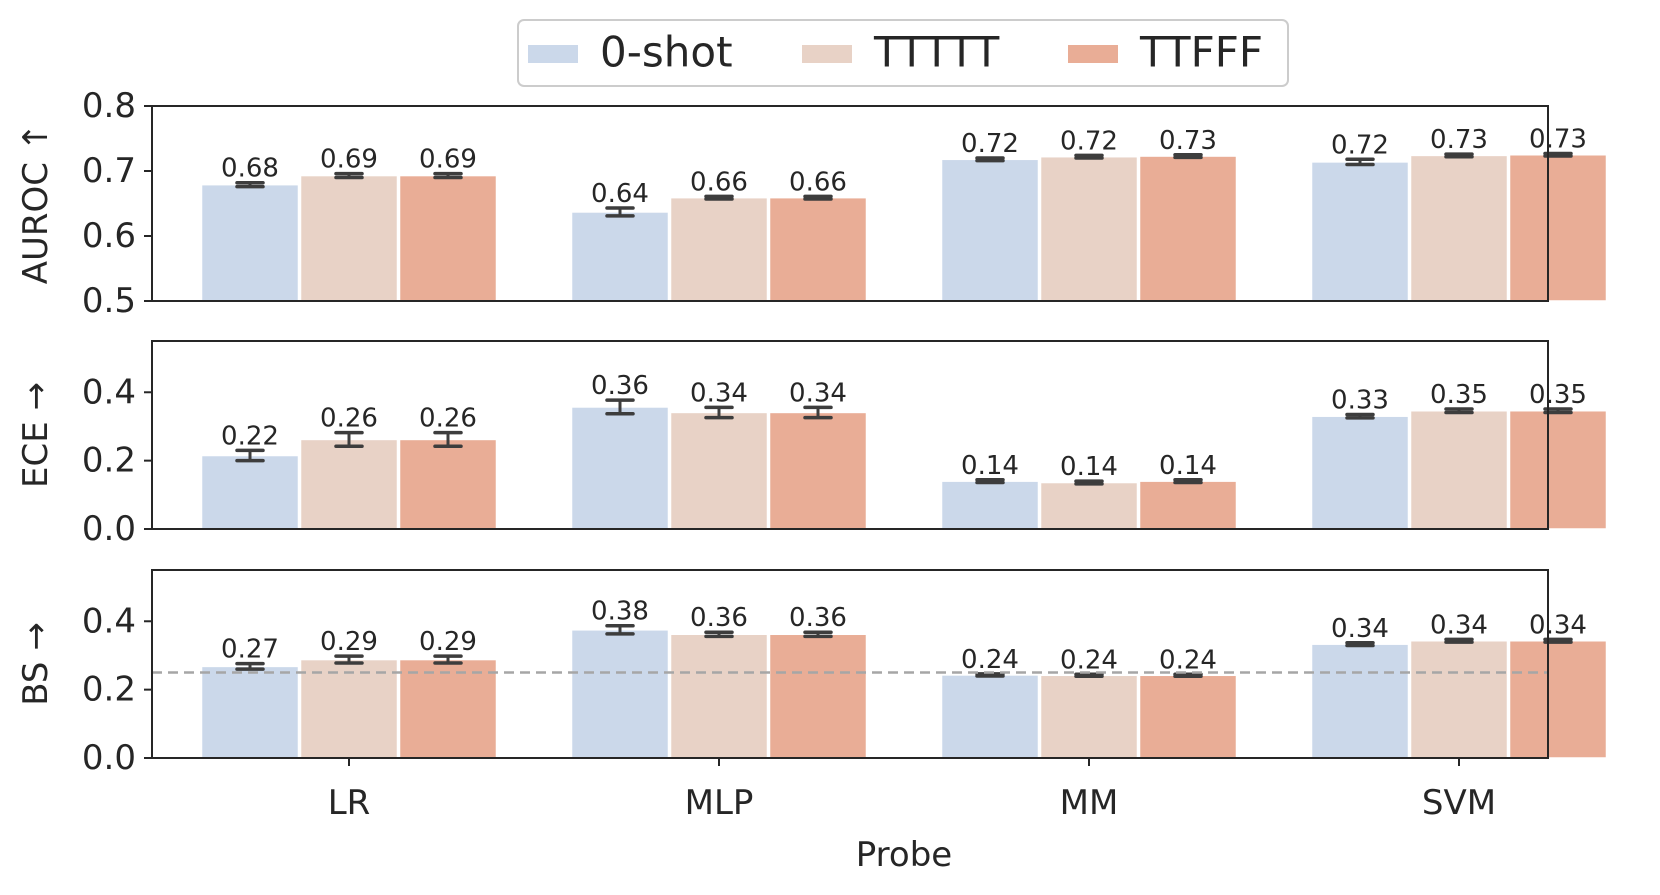 This screenshot has width=1660, height=895. Describe the element at coordinates (936, 52) in the screenshot. I see `legend-label: TTTTT` at that location.